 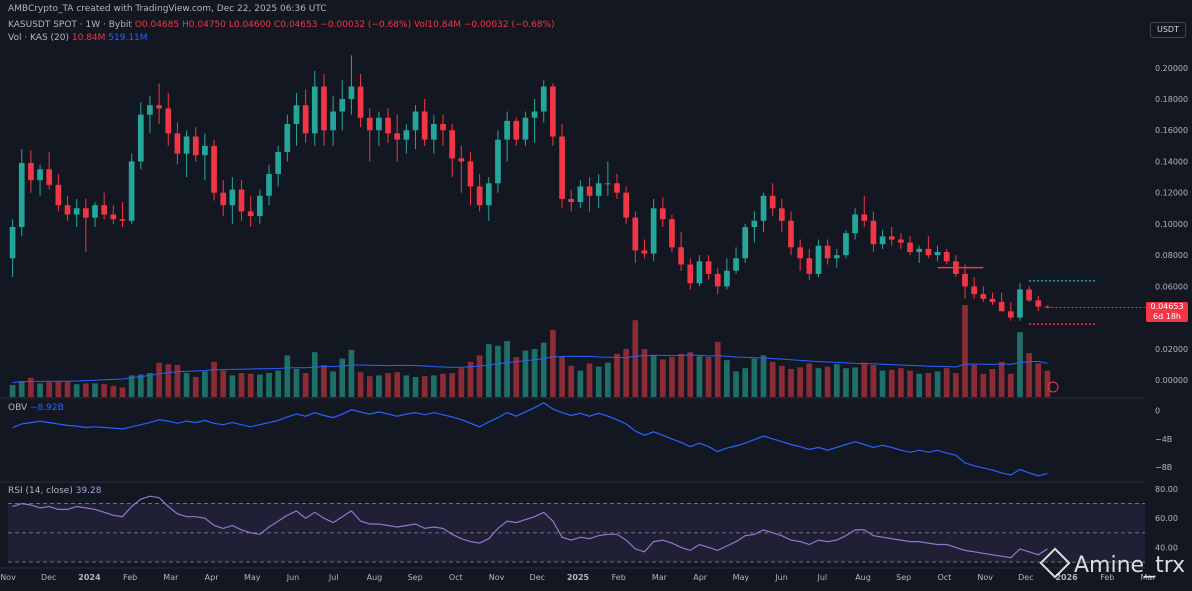 What do you see at coordinates (700, 577) in the screenshot?
I see `time-tick-label: Apr` at bounding box center [700, 577].